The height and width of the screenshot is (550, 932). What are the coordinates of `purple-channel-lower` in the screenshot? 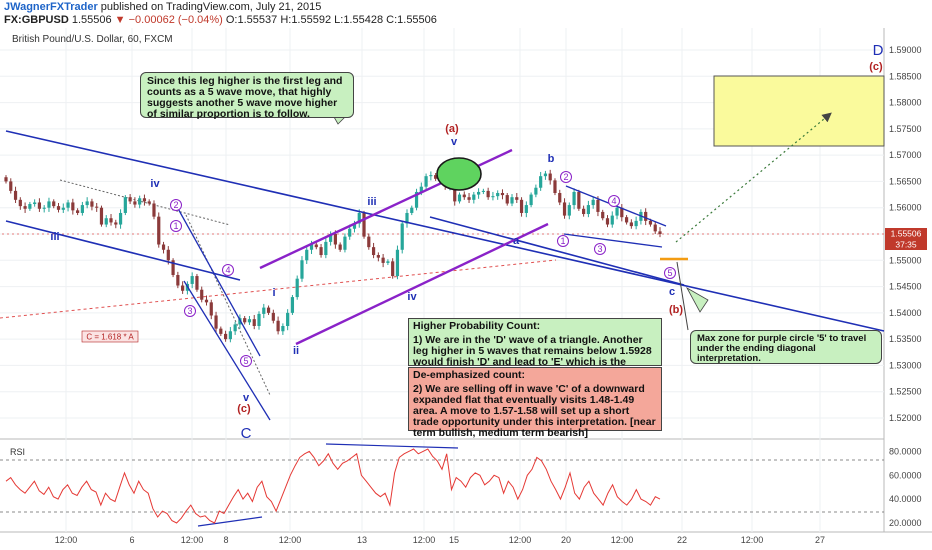 It's located at (422, 284).